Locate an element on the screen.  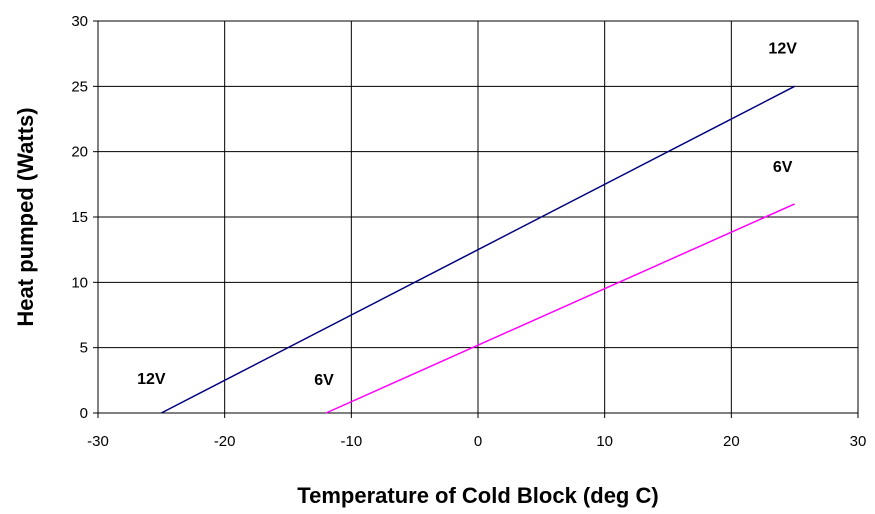
series-label-12v-start: 12V is located at coordinates (151, 379).